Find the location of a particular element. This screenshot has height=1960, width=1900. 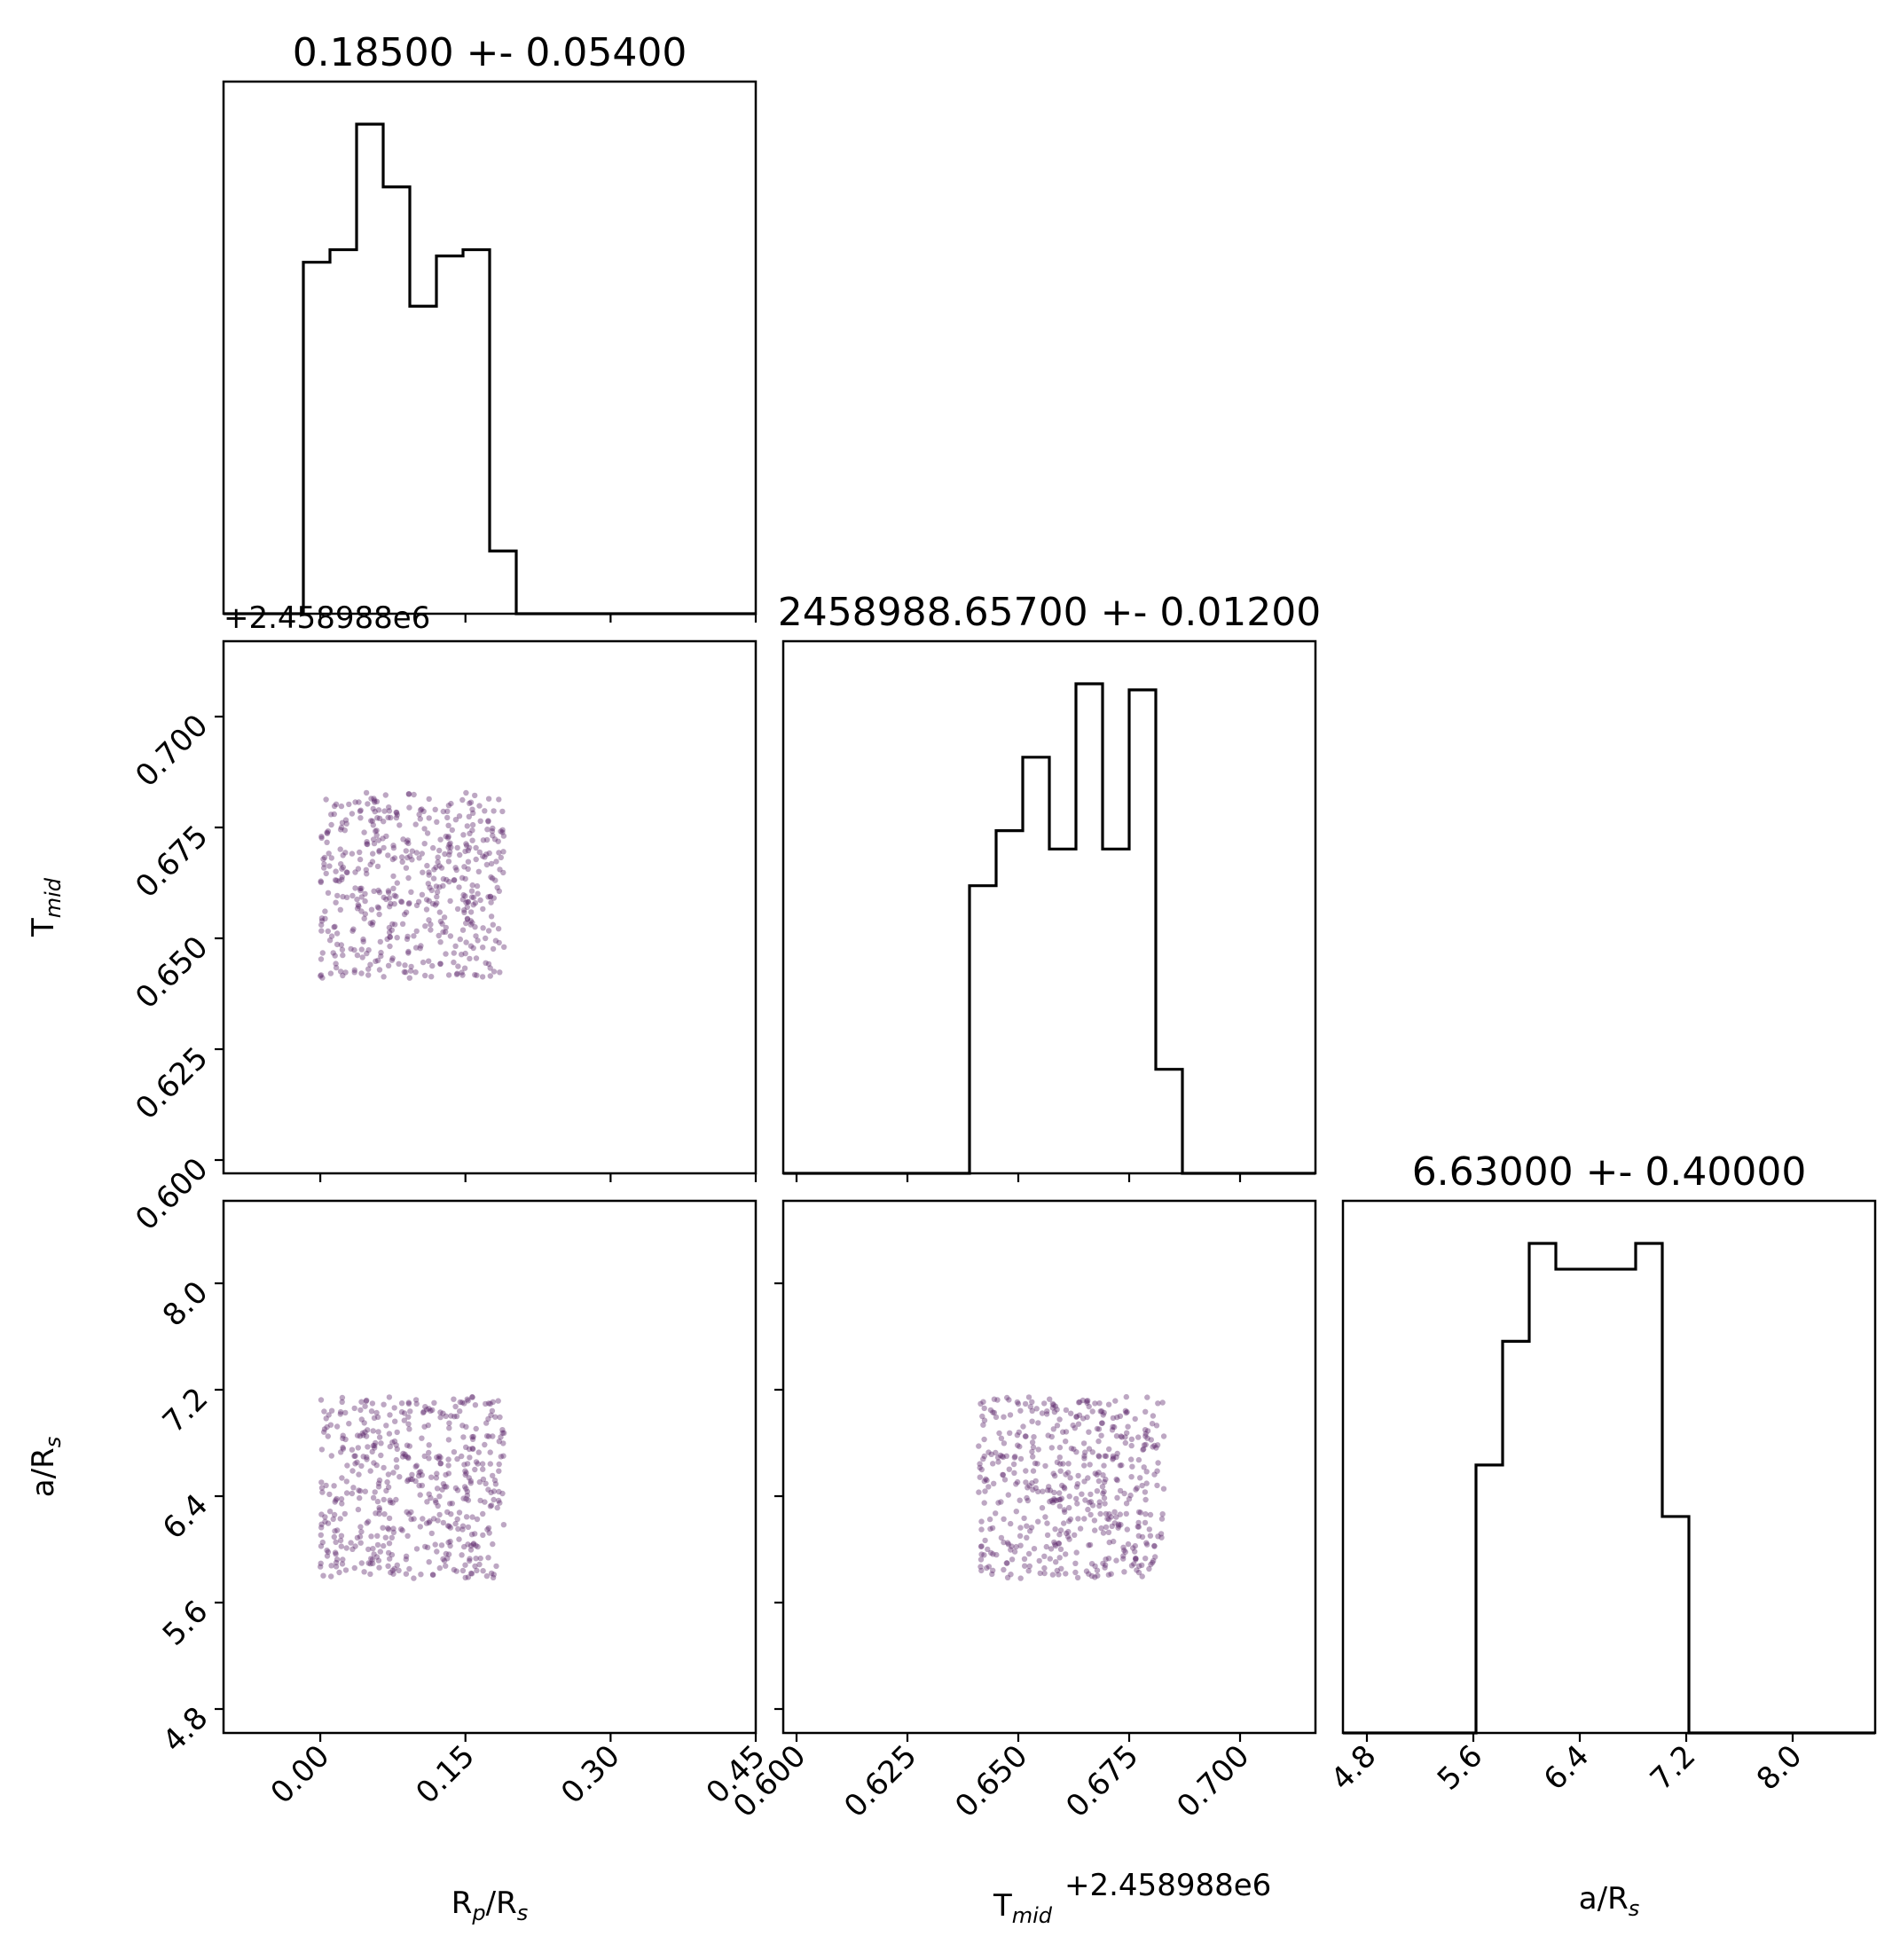

x-tick-label: 0.675 is located at coordinates (1102, 1781).